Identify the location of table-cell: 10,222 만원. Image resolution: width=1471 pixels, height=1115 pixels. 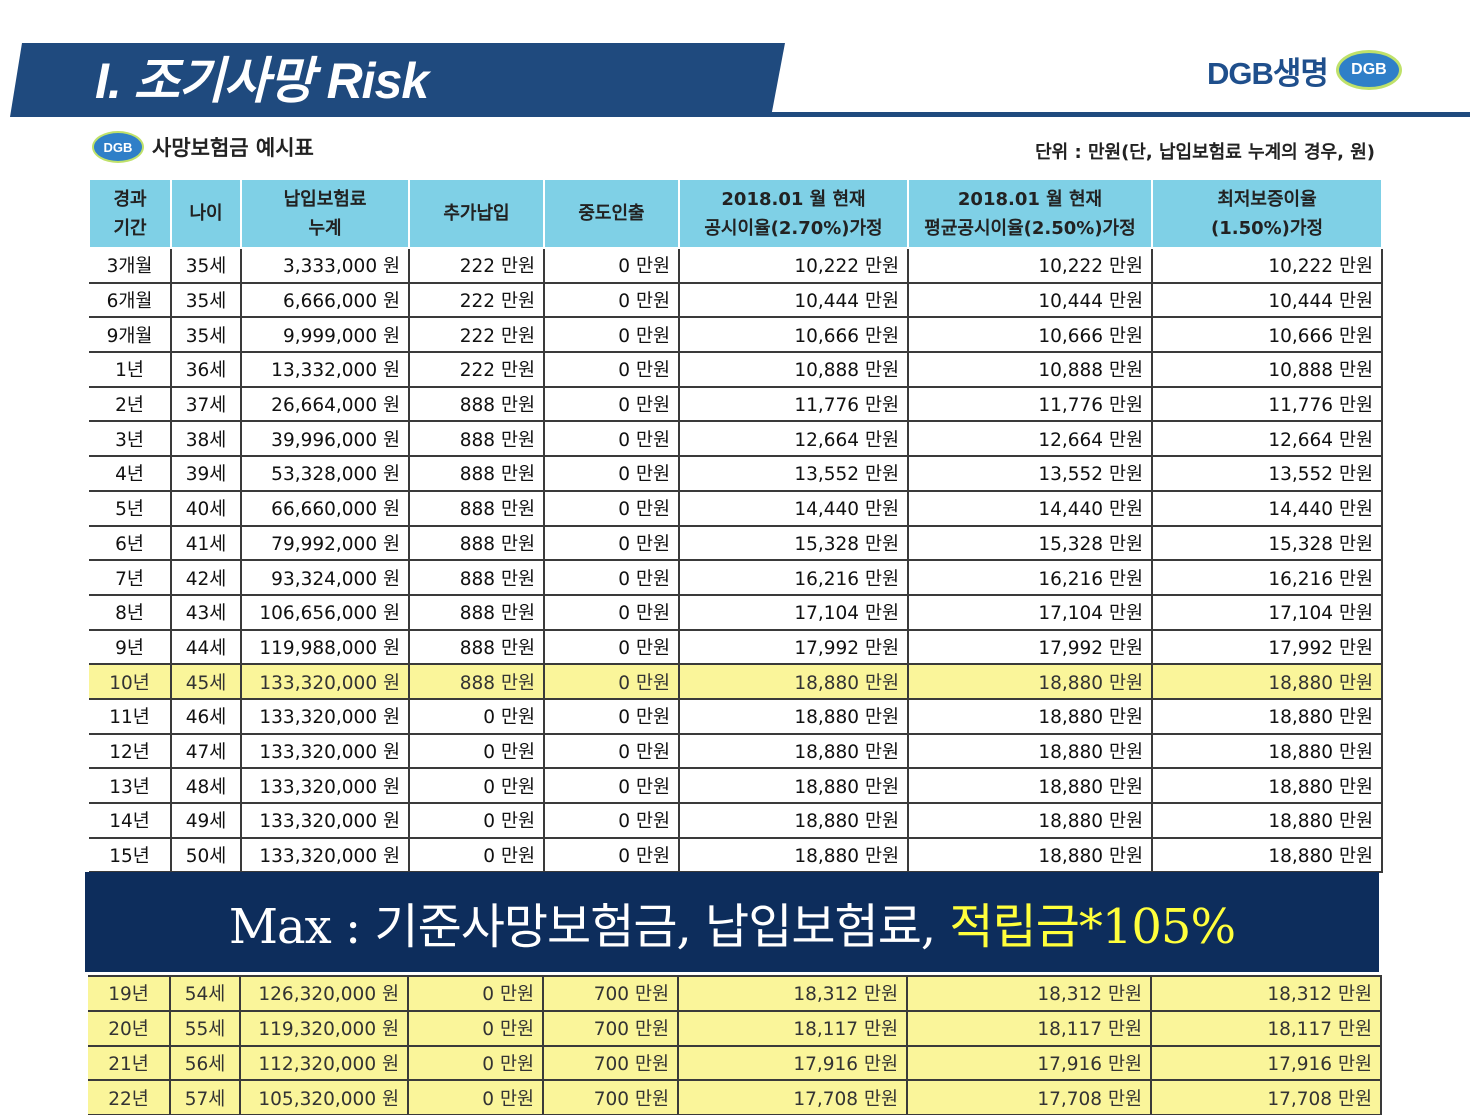
(794, 265).